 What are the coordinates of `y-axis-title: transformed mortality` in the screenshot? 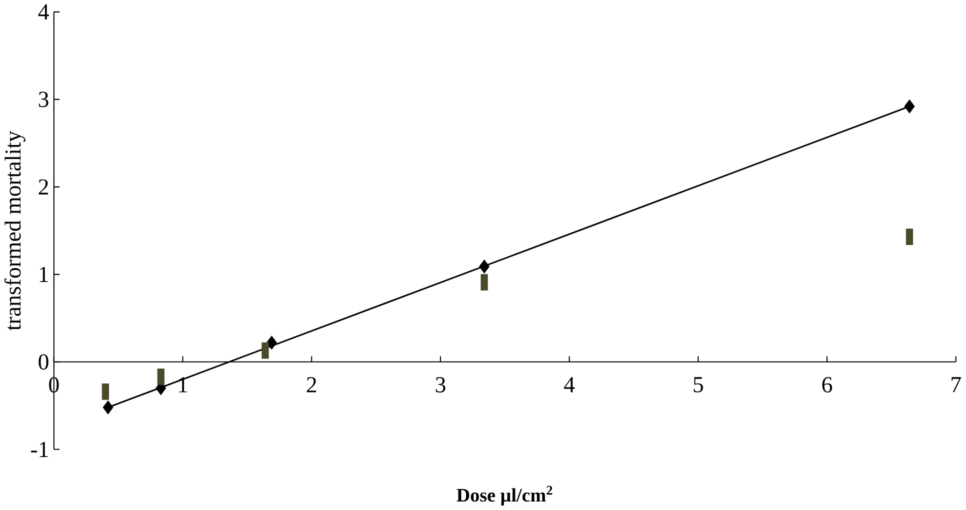 It's located at (15, 230).